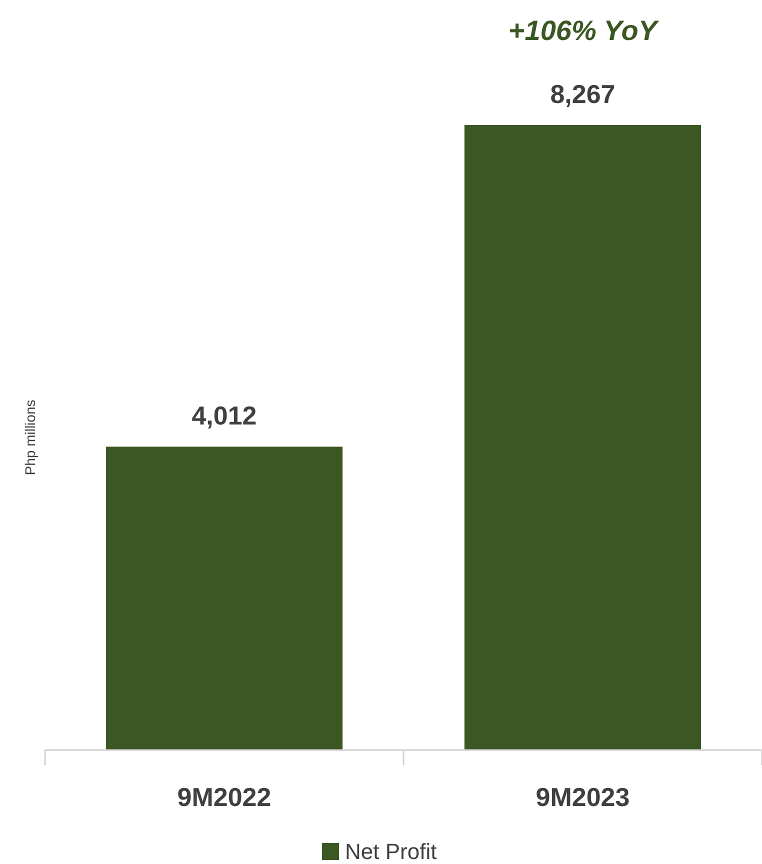 The image size is (762, 864). Describe the element at coordinates (224, 415) in the screenshot. I see `data-label: 4,012` at that location.